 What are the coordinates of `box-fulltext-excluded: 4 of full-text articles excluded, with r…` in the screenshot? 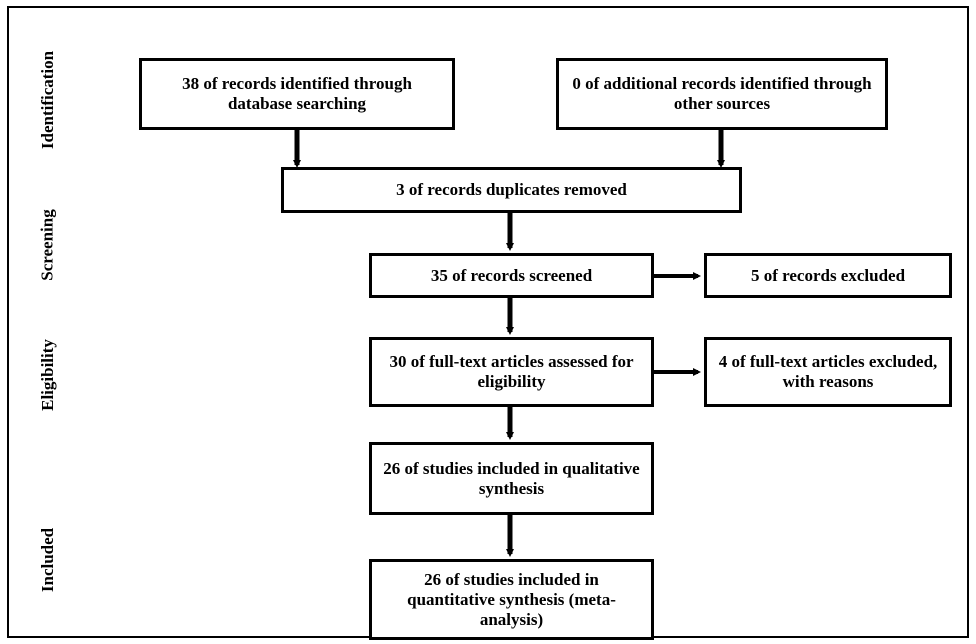 It's located at (828, 372).